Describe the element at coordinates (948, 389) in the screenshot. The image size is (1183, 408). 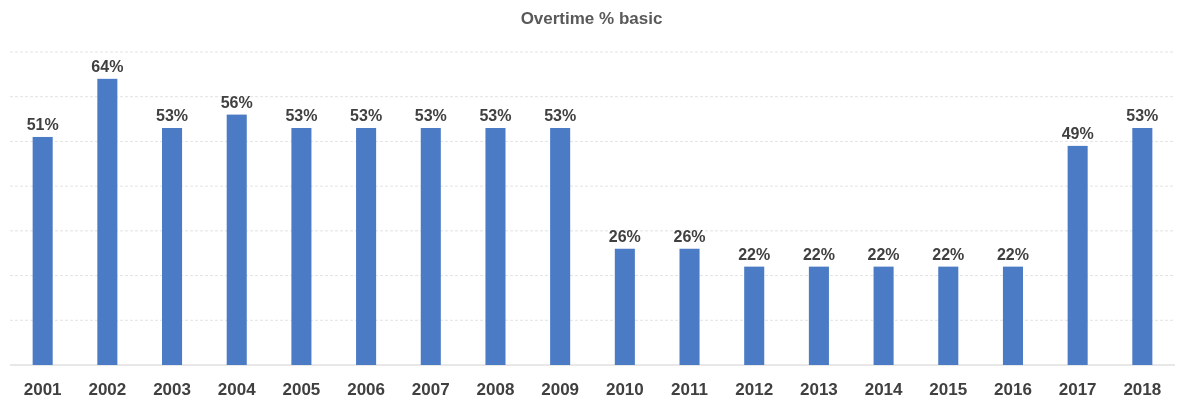
I see `x-tick-label: 2015` at that location.